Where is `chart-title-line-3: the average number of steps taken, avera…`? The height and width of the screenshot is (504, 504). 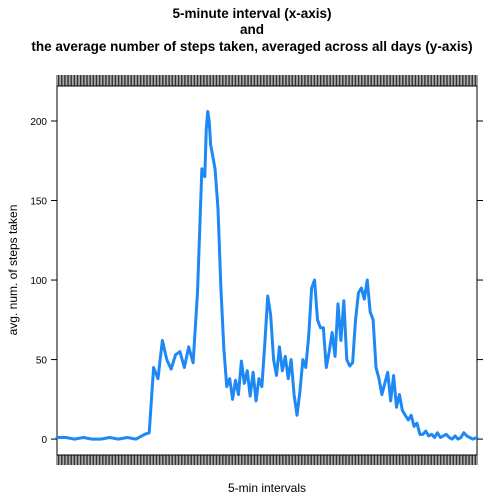
chart-title-line-3: the average number of steps taken, avera… is located at coordinates (251, 46).